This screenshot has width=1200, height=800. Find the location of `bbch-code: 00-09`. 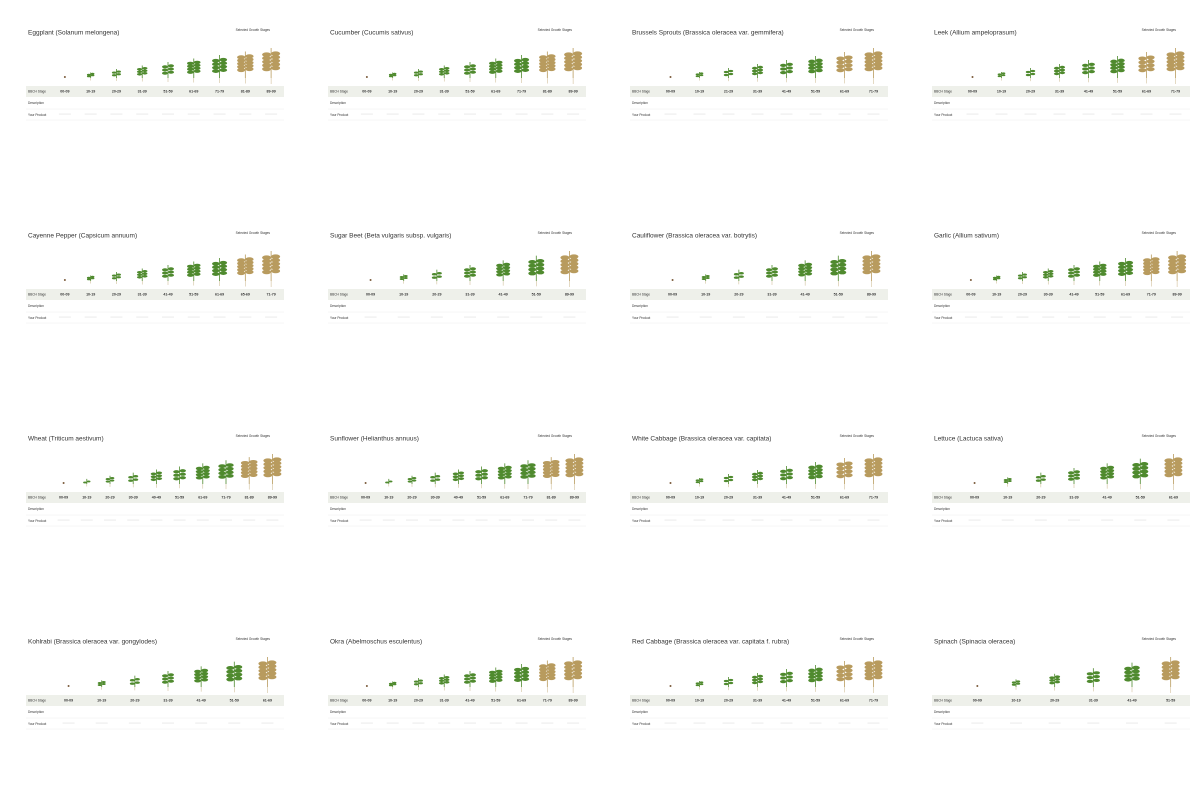

bbch-code: 00-09 is located at coordinates (370, 294).